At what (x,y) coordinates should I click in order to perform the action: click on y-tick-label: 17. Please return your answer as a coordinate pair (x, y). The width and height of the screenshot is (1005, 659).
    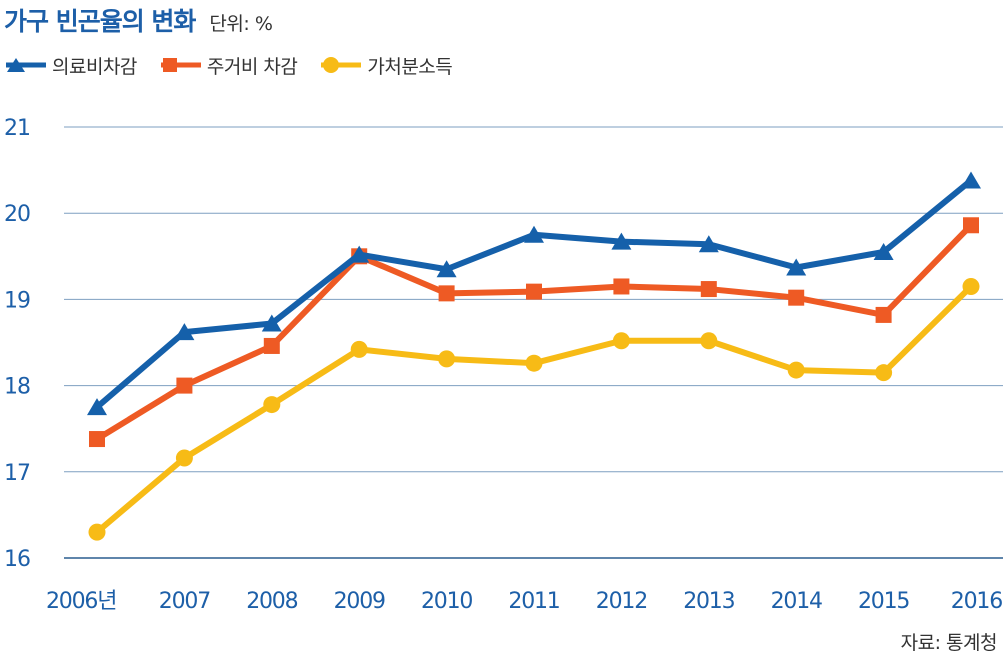
    Looking at the image, I should click on (17, 473).